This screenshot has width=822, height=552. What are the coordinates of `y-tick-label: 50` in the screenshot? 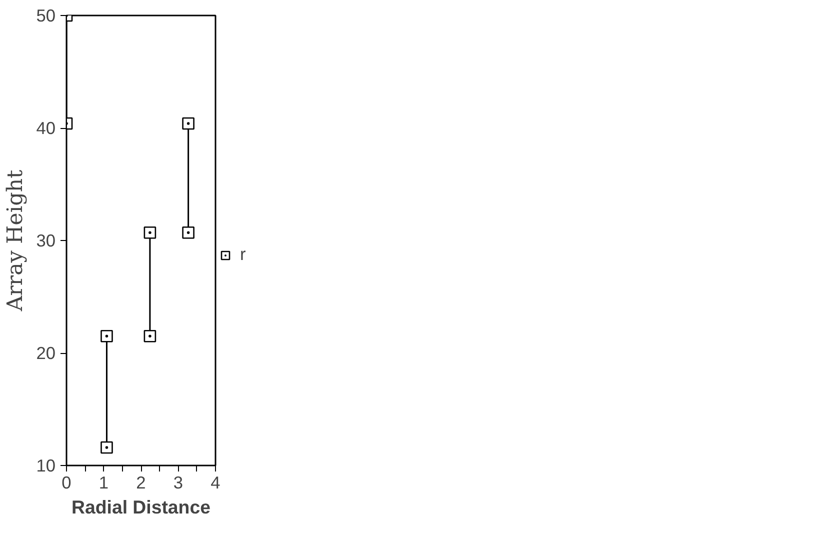 It's located at (46, 16).